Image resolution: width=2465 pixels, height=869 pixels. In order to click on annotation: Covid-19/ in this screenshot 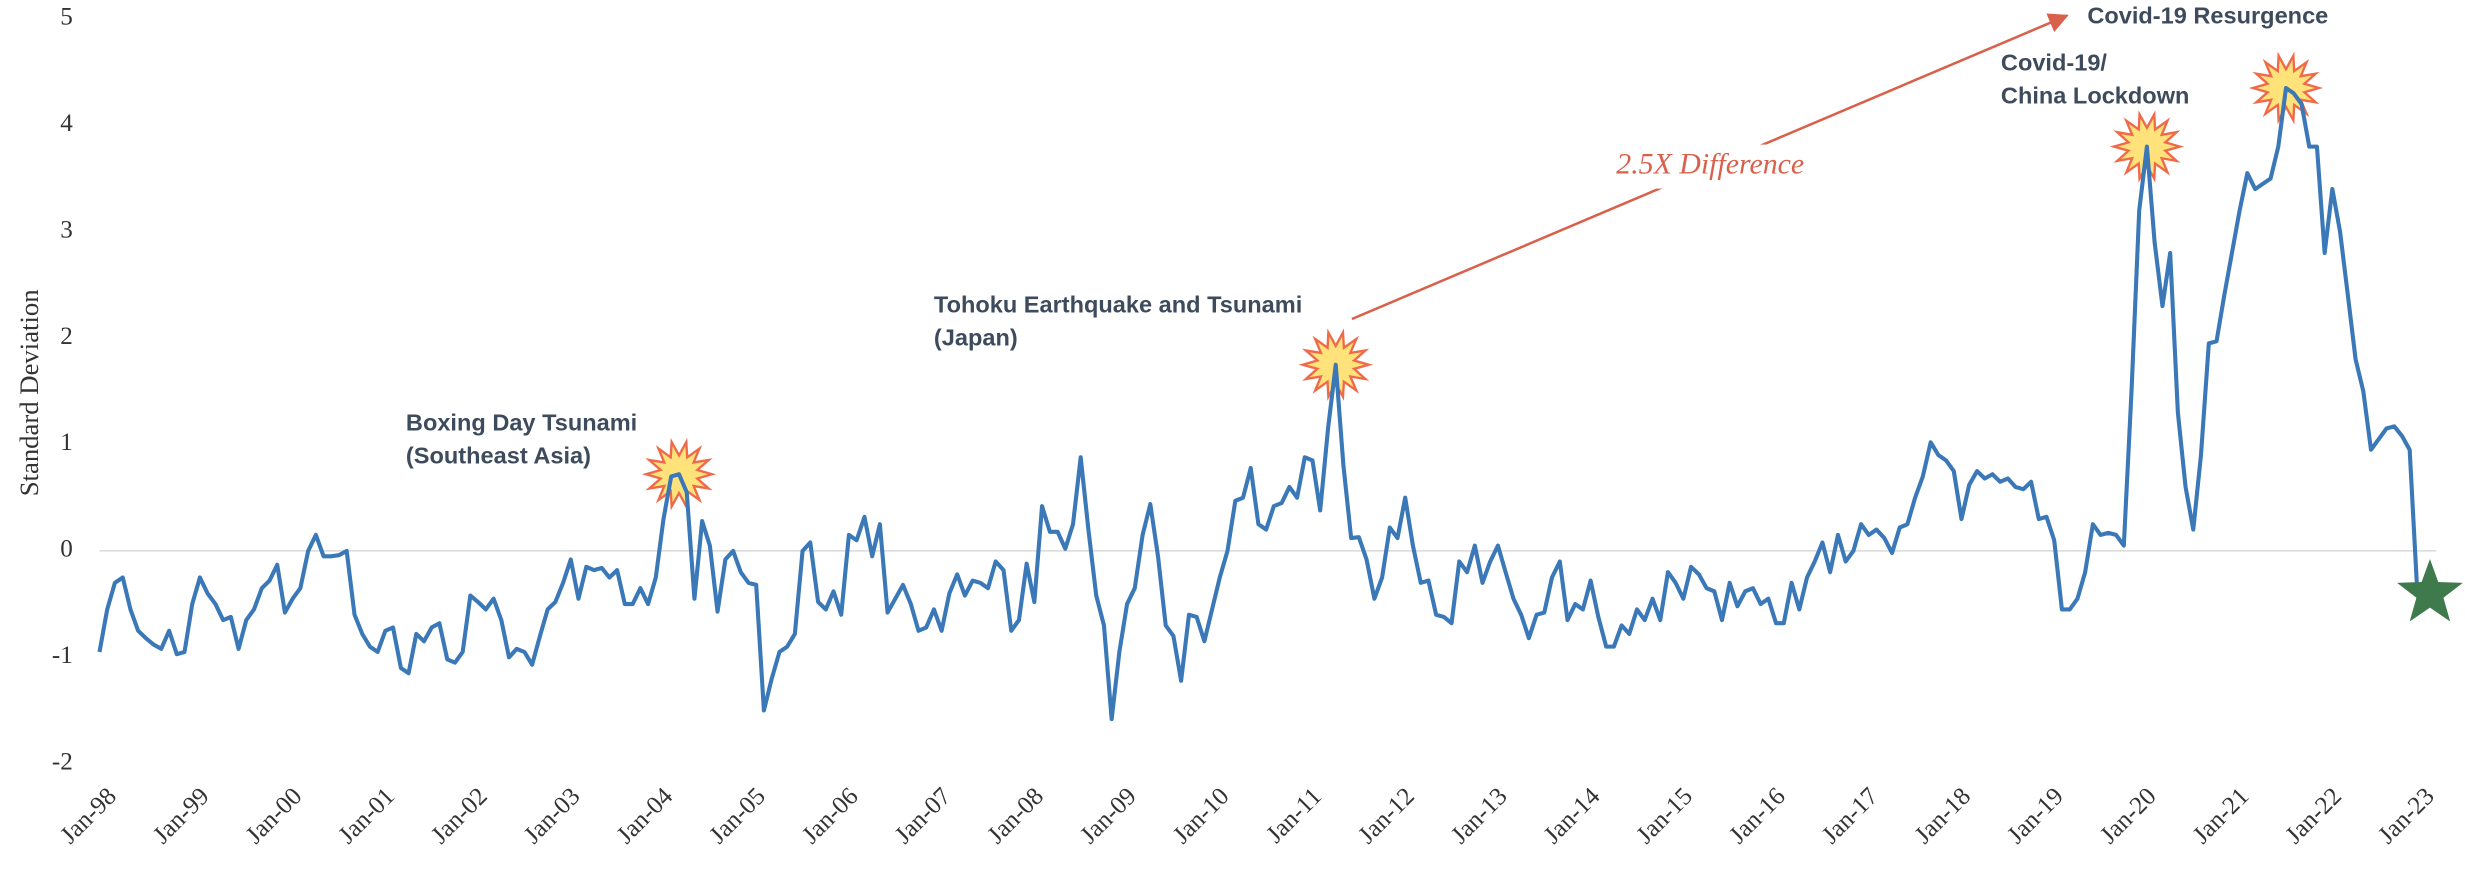, I will do `click(2054, 63)`.